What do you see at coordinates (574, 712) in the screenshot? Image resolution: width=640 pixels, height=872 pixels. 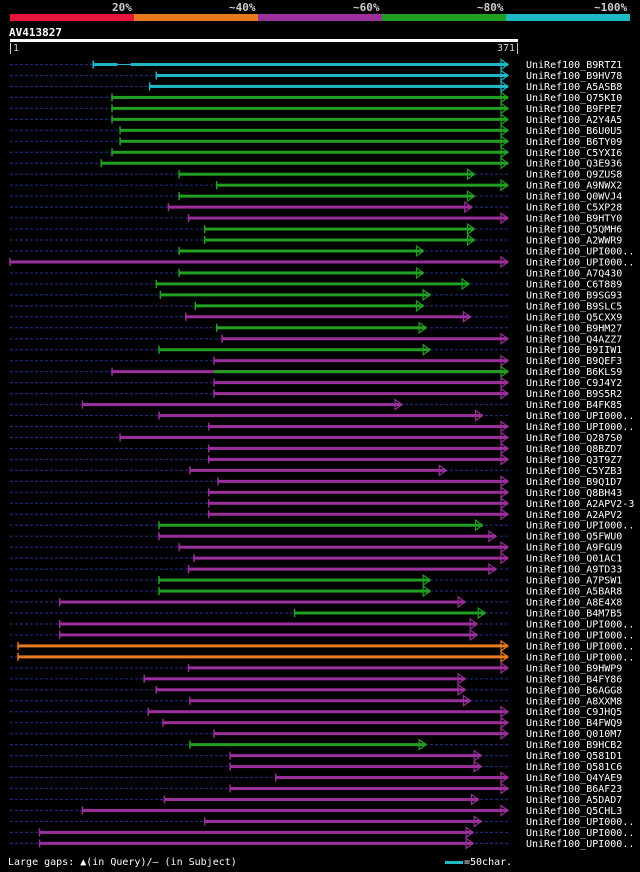 I see `hit-label: UniRef100_C9JHQ5` at bounding box center [574, 712].